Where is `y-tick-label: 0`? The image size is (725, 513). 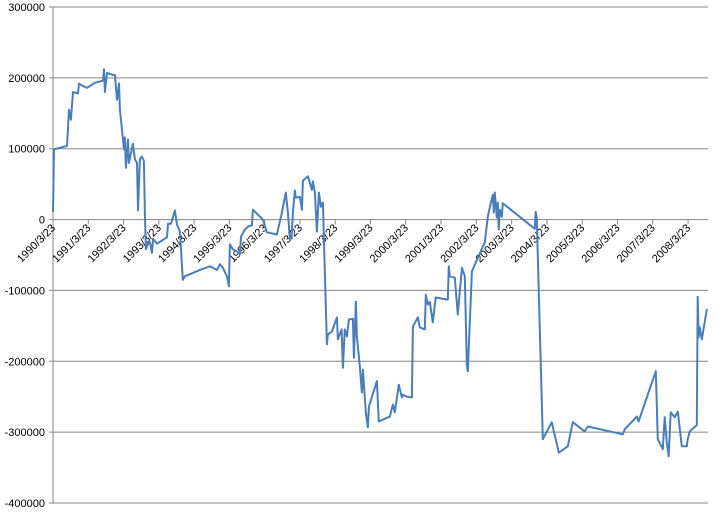 y-tick-label: 0 is located at coordinates (42, 221).